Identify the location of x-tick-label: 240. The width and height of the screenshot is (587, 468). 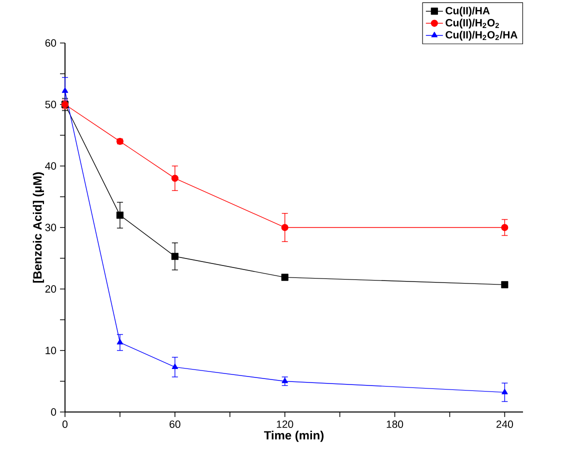
(504, 424).